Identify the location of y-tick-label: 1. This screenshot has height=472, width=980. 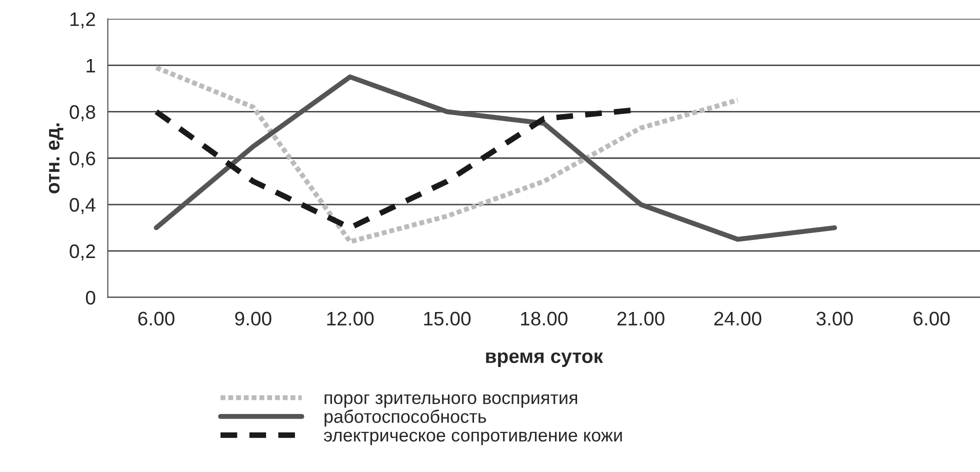
(91, 65).